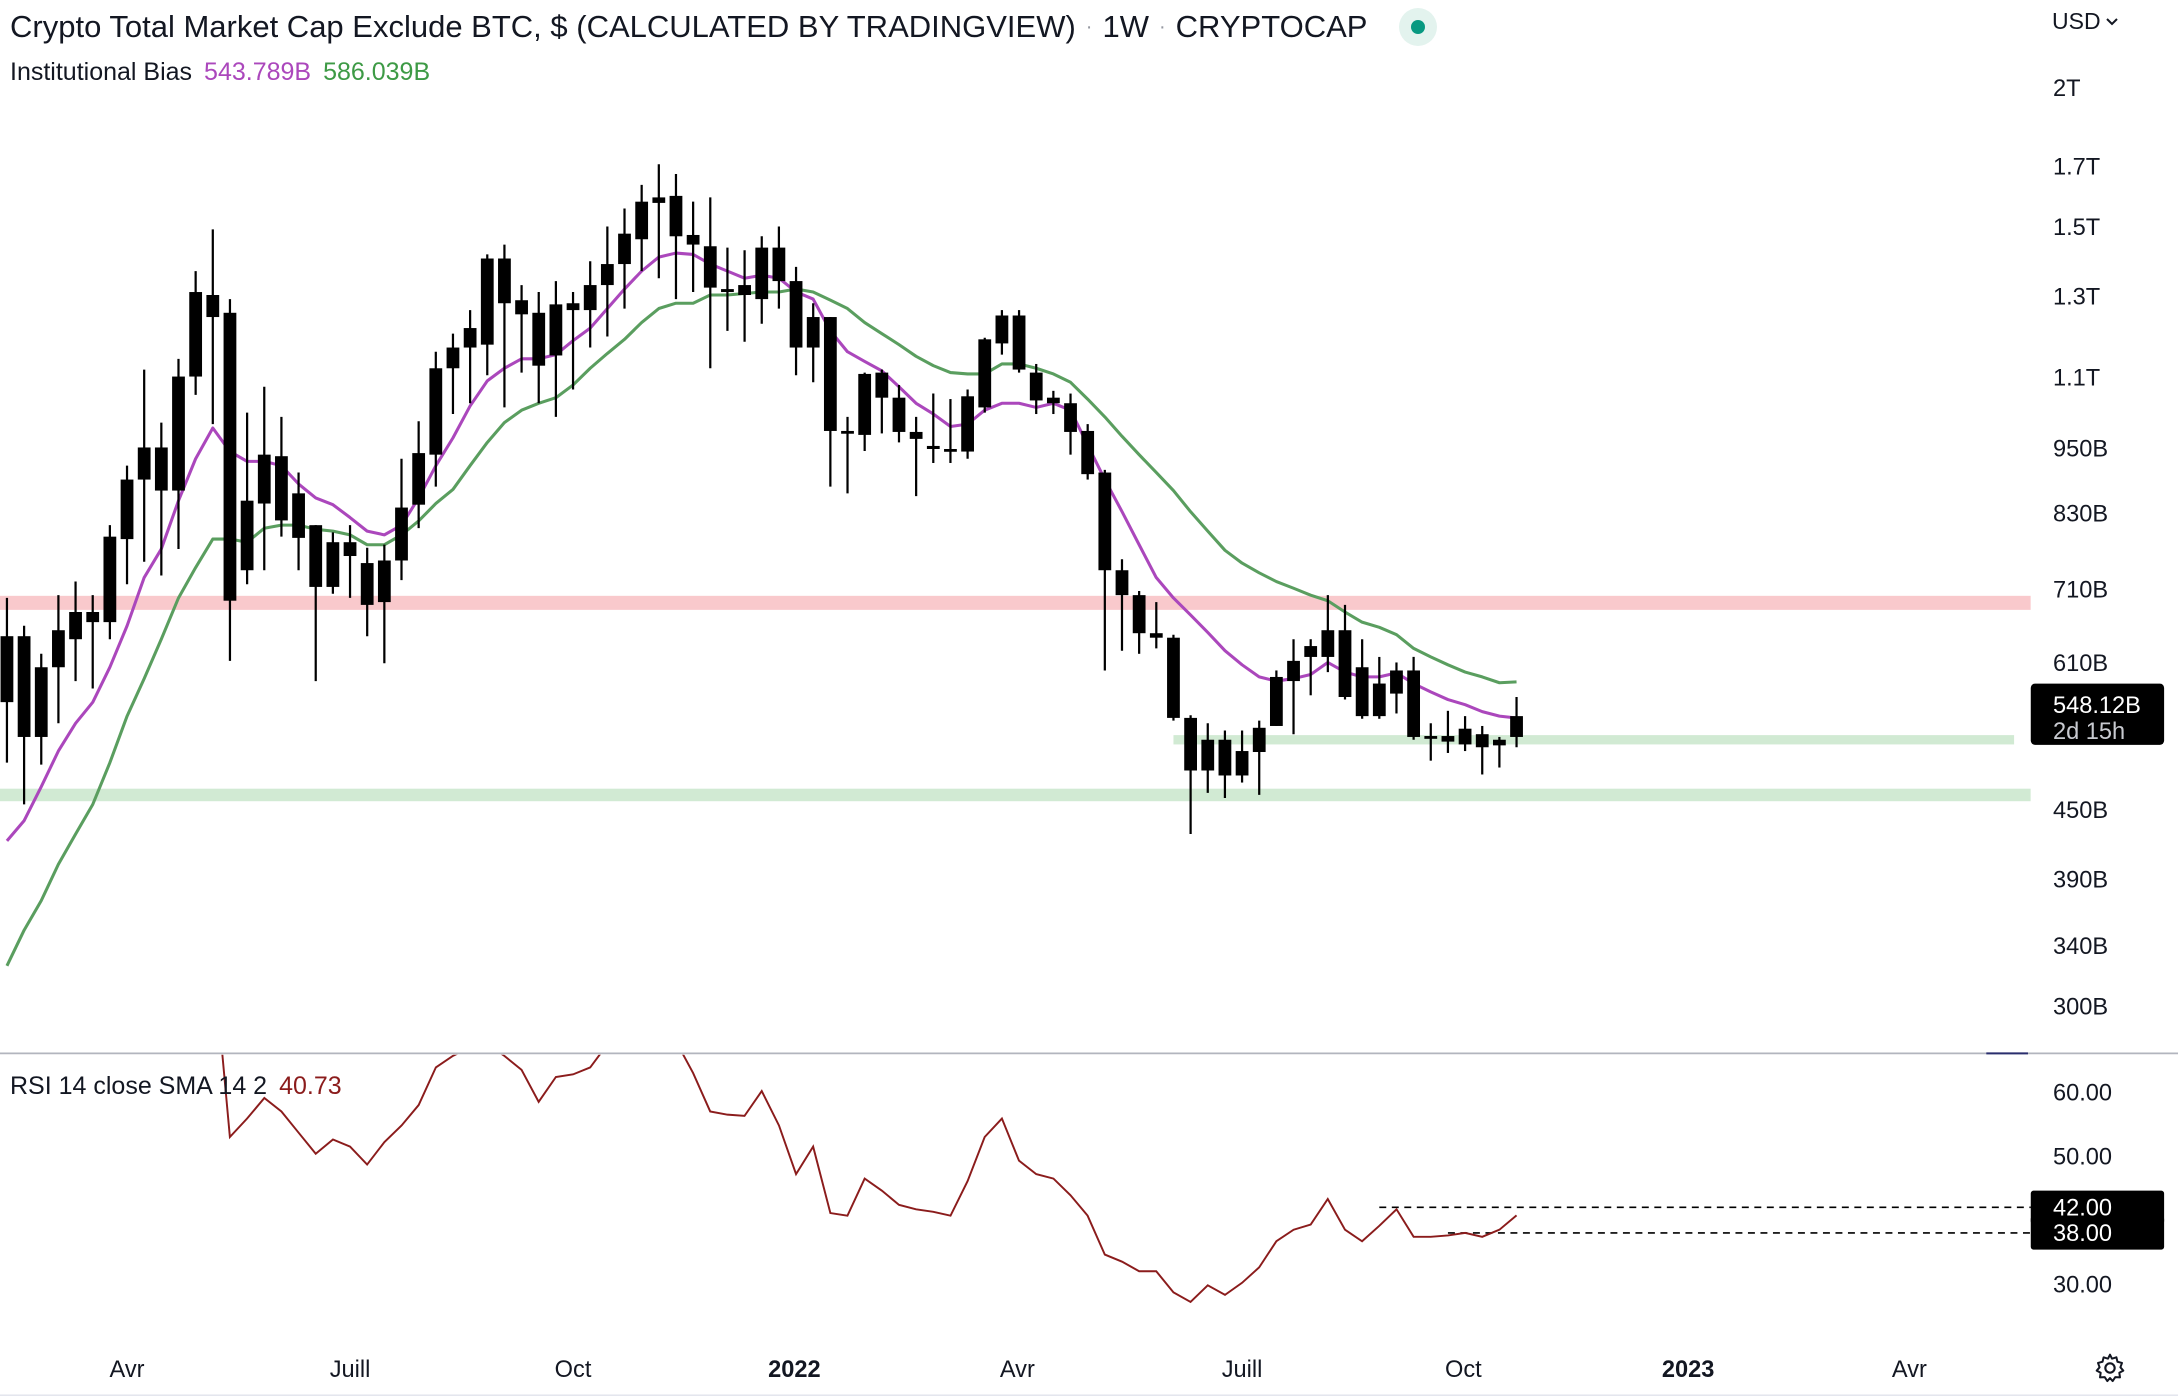 The image size is (2178, 1398). I want to click on rsi-line, so click(869, 1156).